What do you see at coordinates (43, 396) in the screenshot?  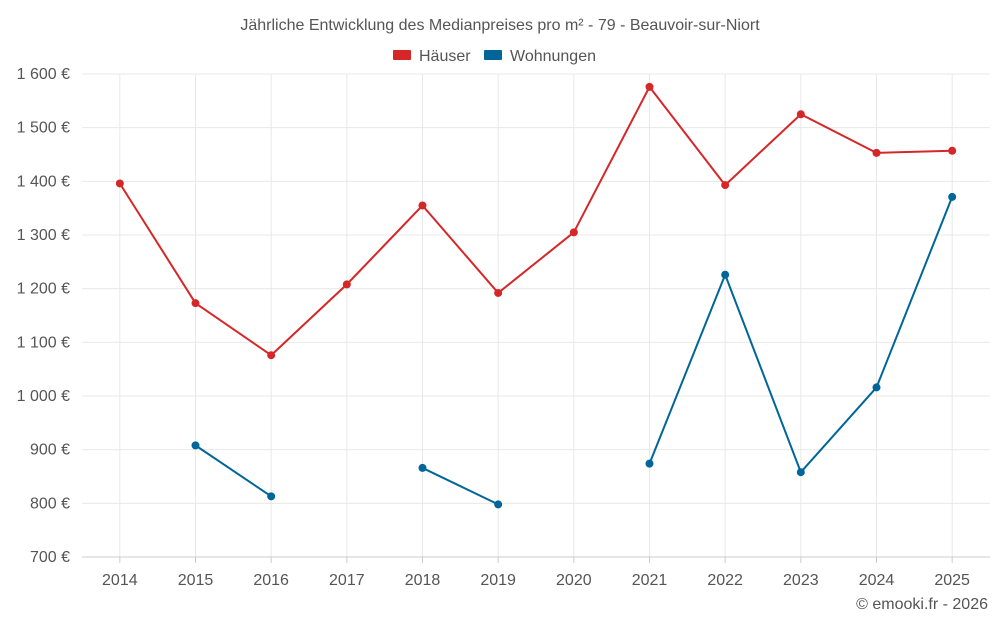 I see `y-tick-label: 1 000 €` at bounding box center [43, 396].